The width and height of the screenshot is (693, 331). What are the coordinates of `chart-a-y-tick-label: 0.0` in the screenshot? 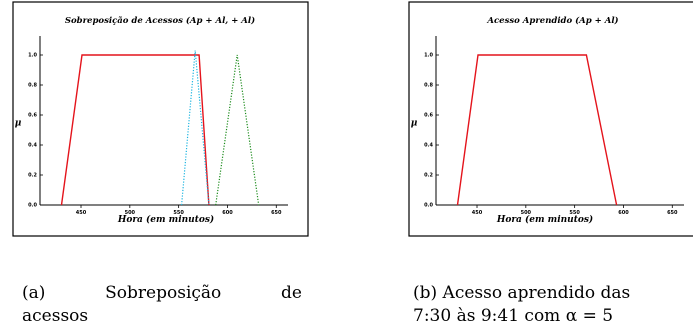 It's located at (32, 206).